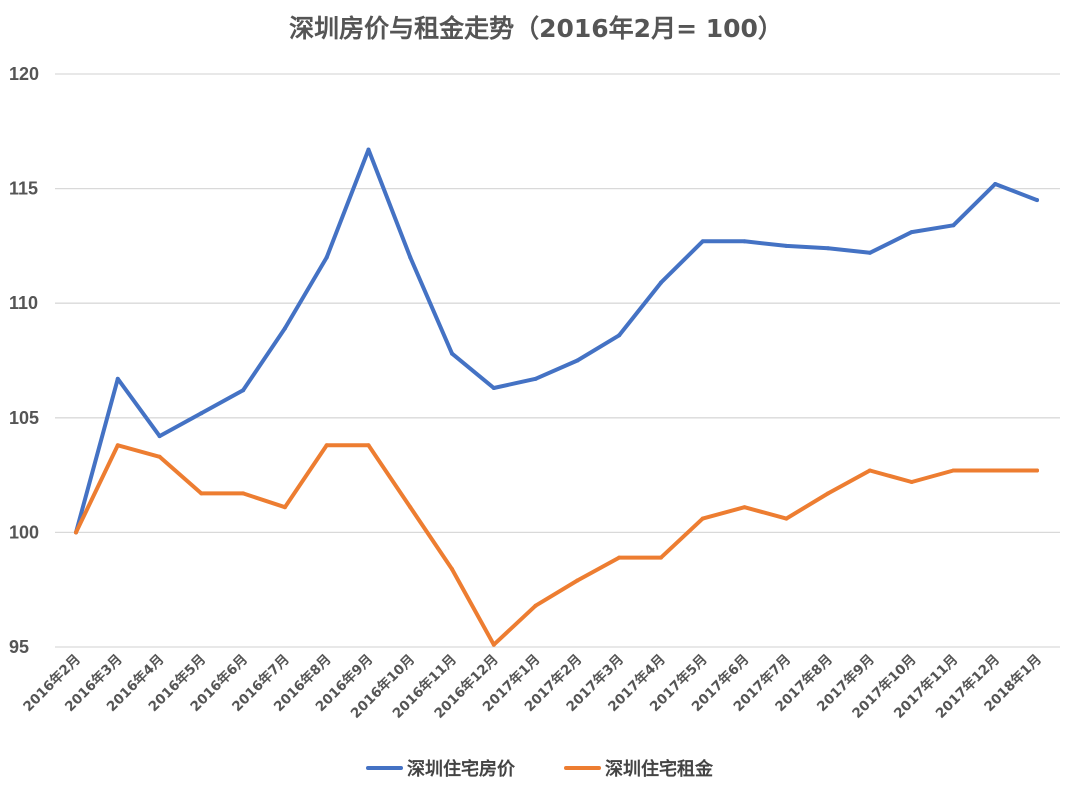  I want to click on legend-label: 深圳住宅房价, so click(461, 769).